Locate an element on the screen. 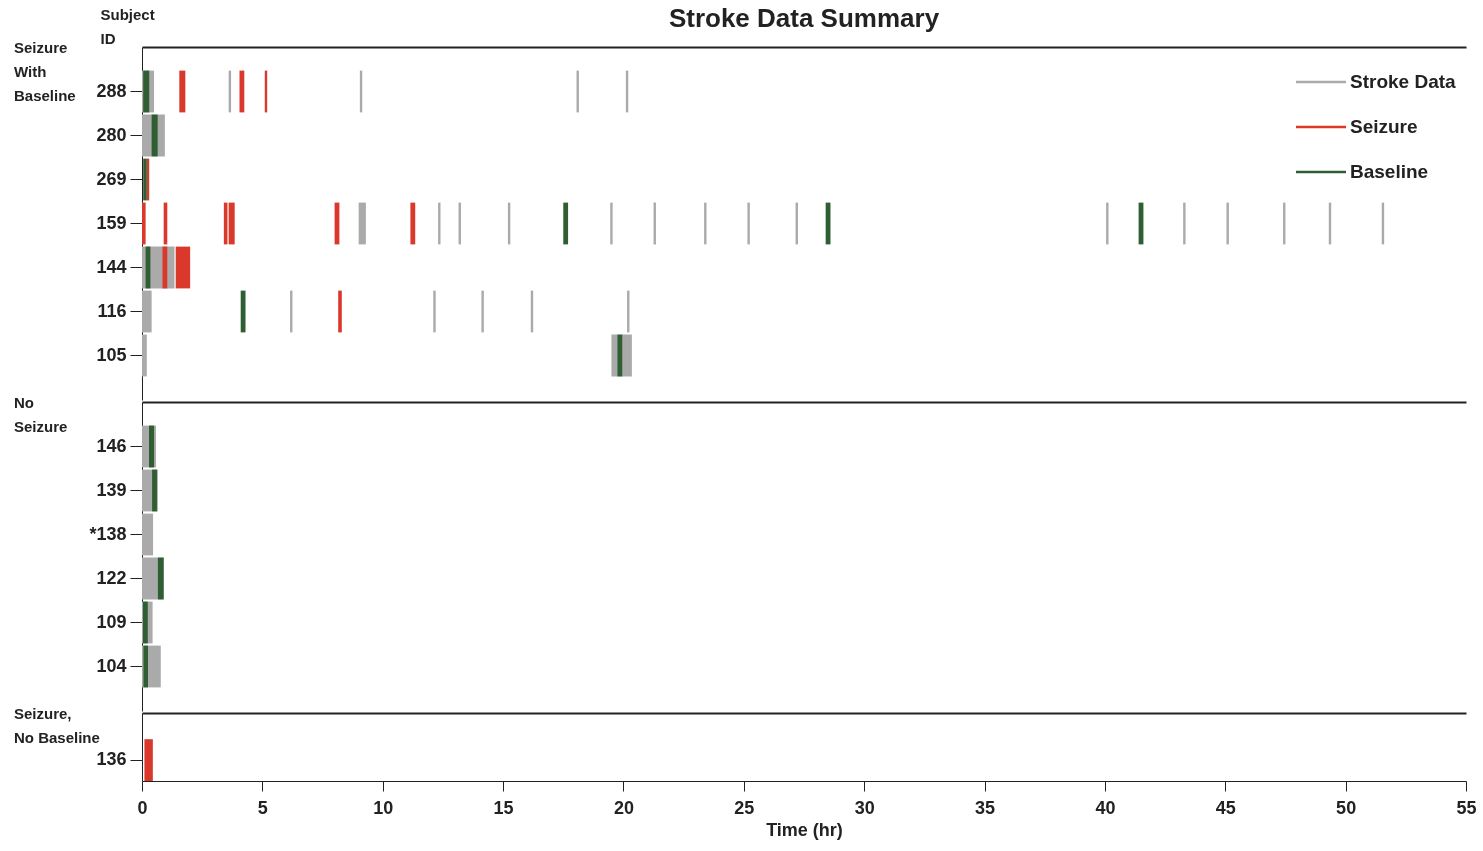 This screenshot has height=851, width=1483. y-tick-label: 280 is located at coordinates (111, 134).